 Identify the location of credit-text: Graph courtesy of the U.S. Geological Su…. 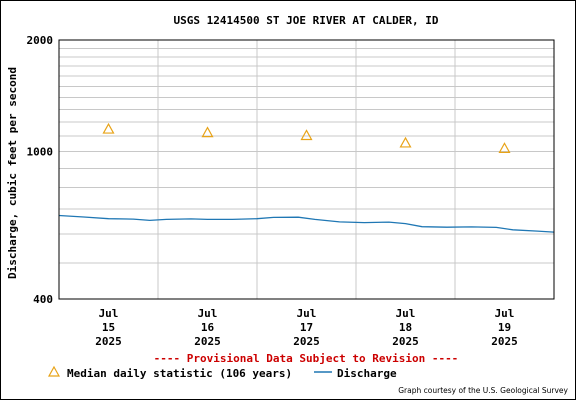
(483, 390).